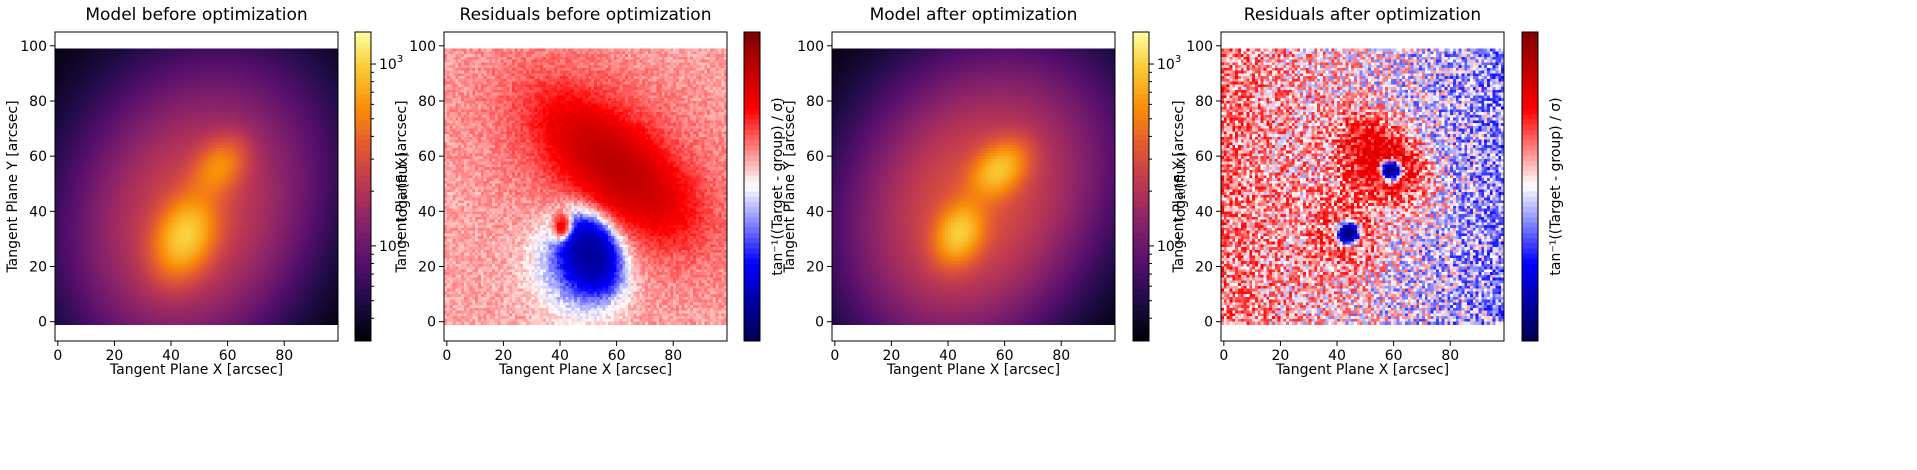  Describe the element at coordinates (586, 15) in the screenshot. I see `panel-title: Residuals before optimization` at that location.